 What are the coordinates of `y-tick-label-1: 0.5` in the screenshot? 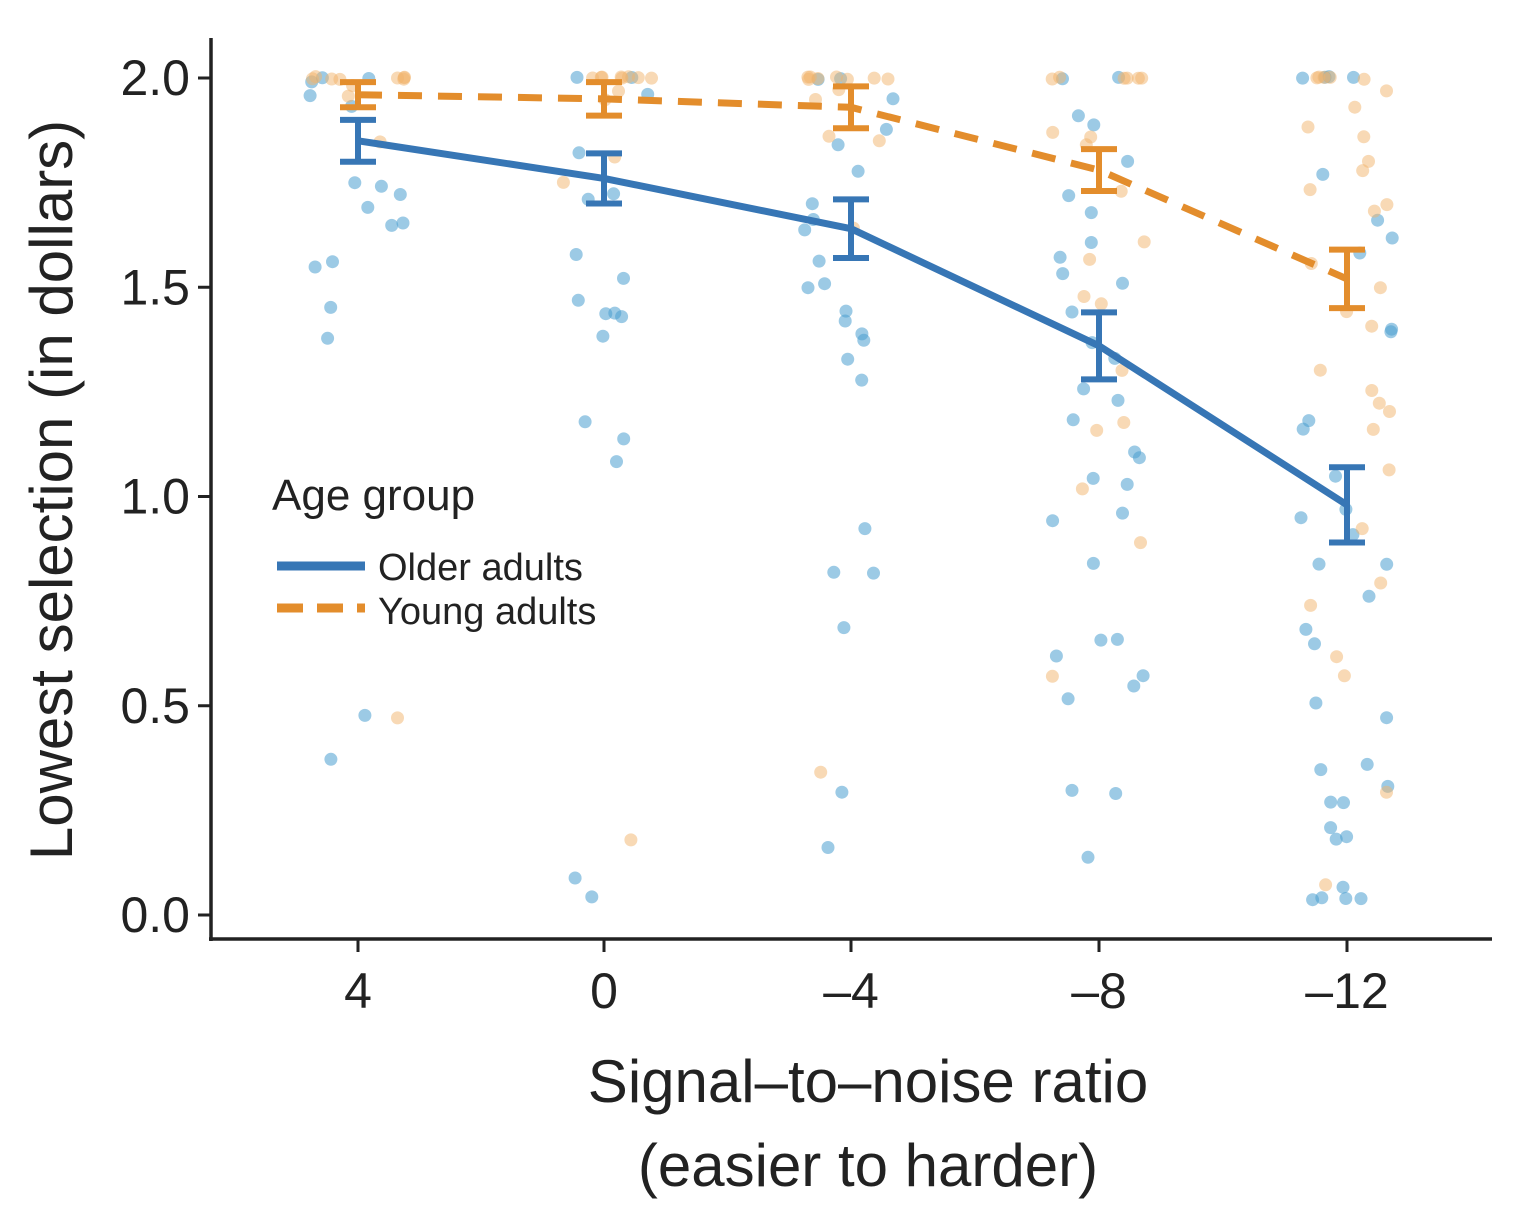 It's located at (155, 706).